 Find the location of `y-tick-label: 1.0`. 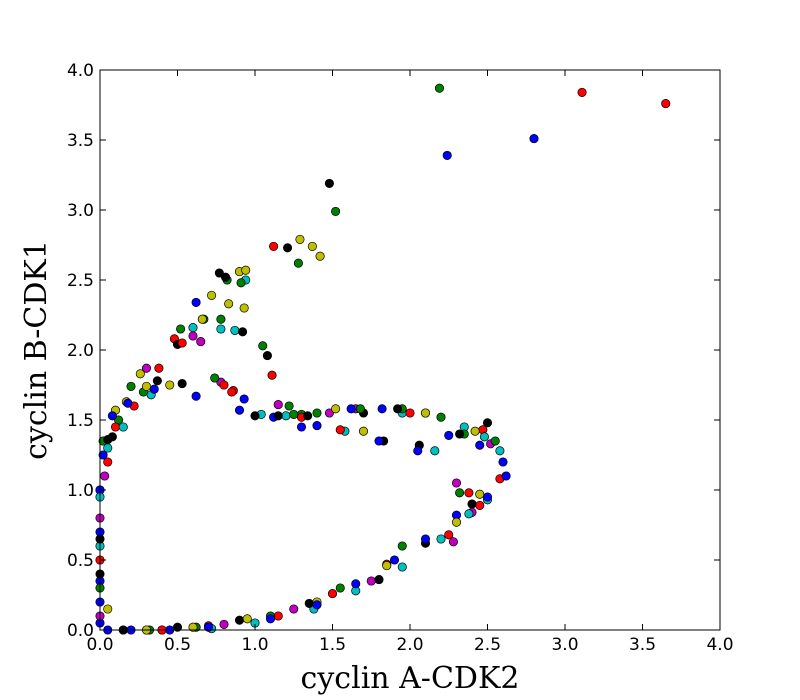

y-tick-label: 1.0 is located at coordinates (80, 491).